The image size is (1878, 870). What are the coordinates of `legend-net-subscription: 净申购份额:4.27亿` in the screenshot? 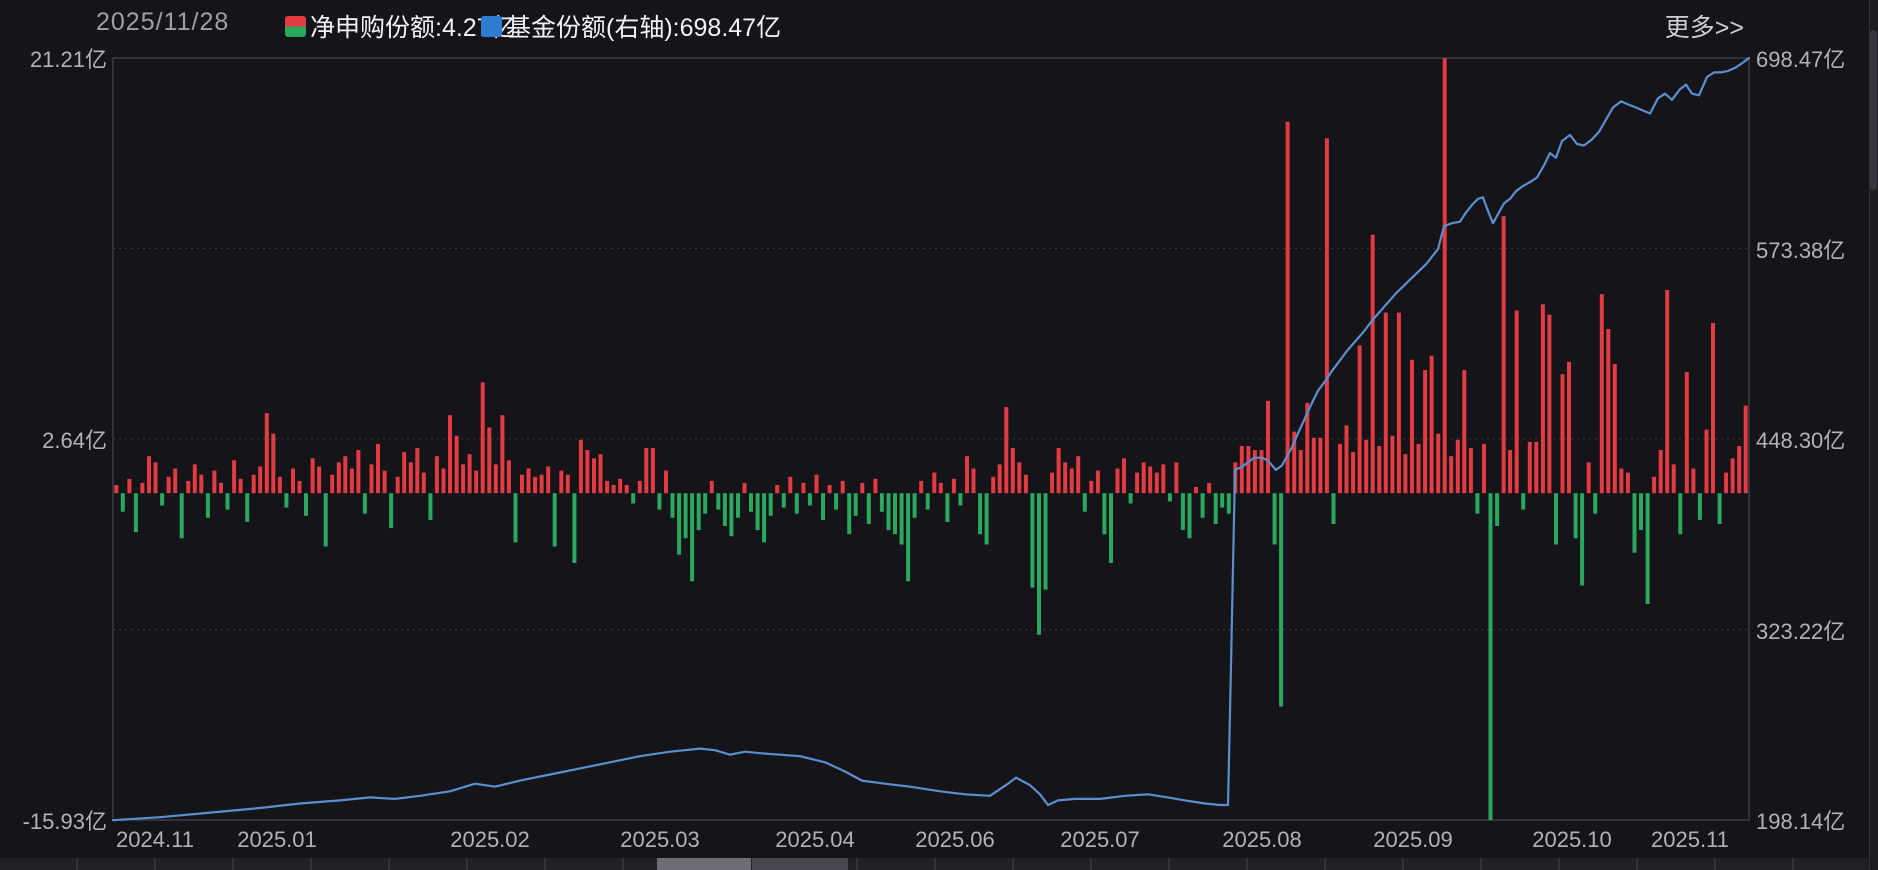 It's located at (400, 26).